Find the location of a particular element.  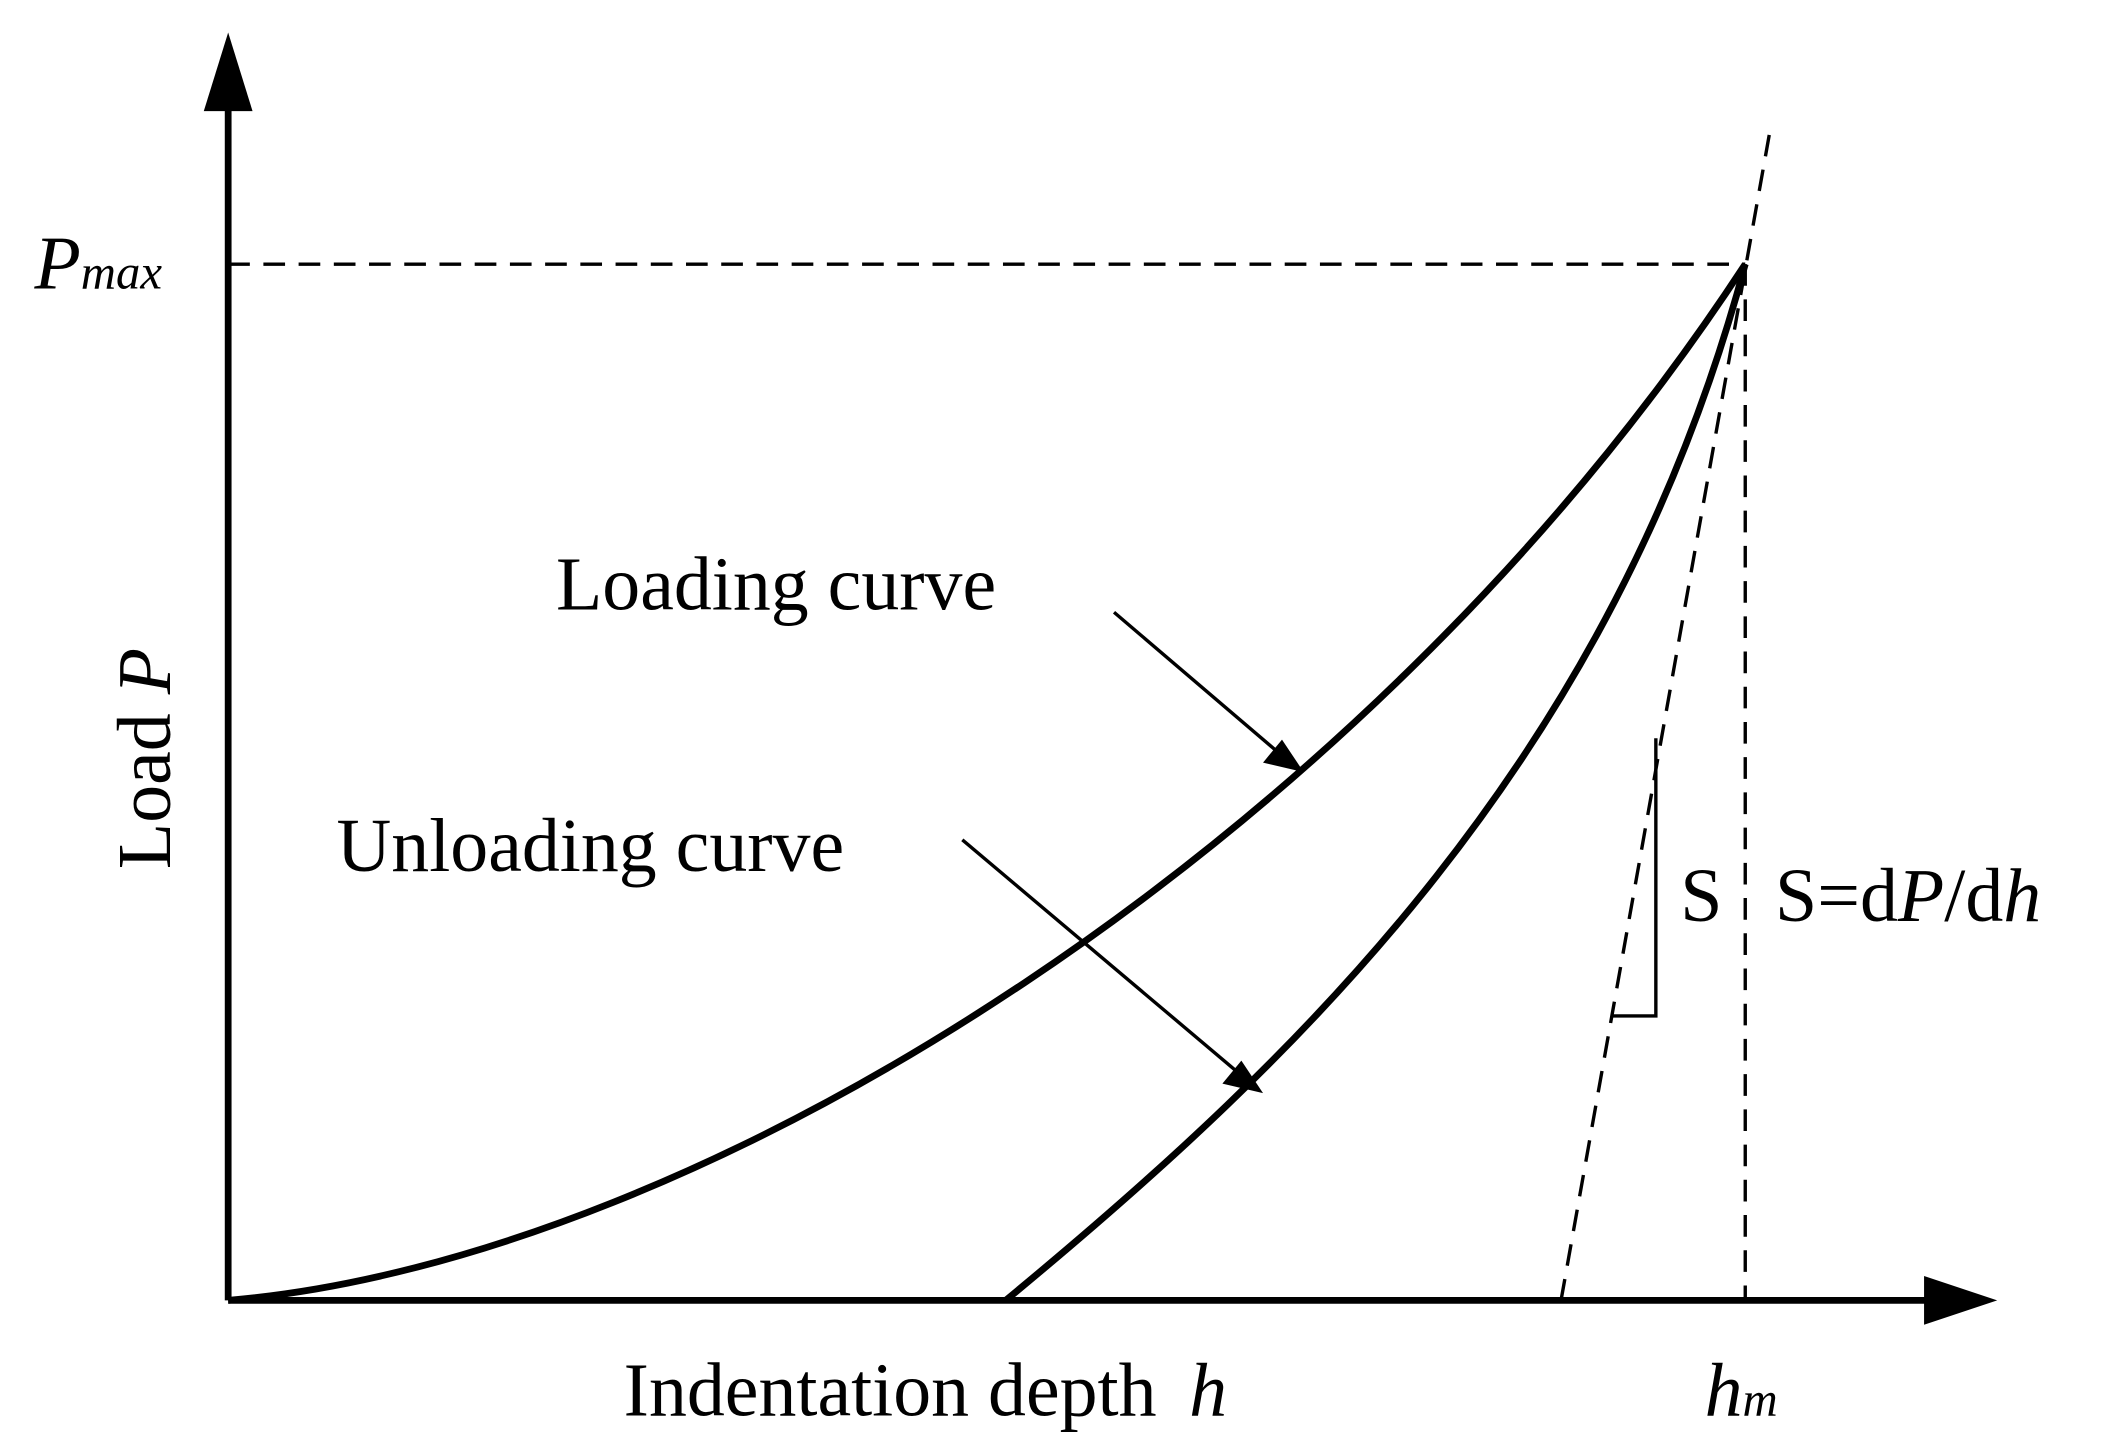

y-axis-variable: P is located at coordinates (145, 671).